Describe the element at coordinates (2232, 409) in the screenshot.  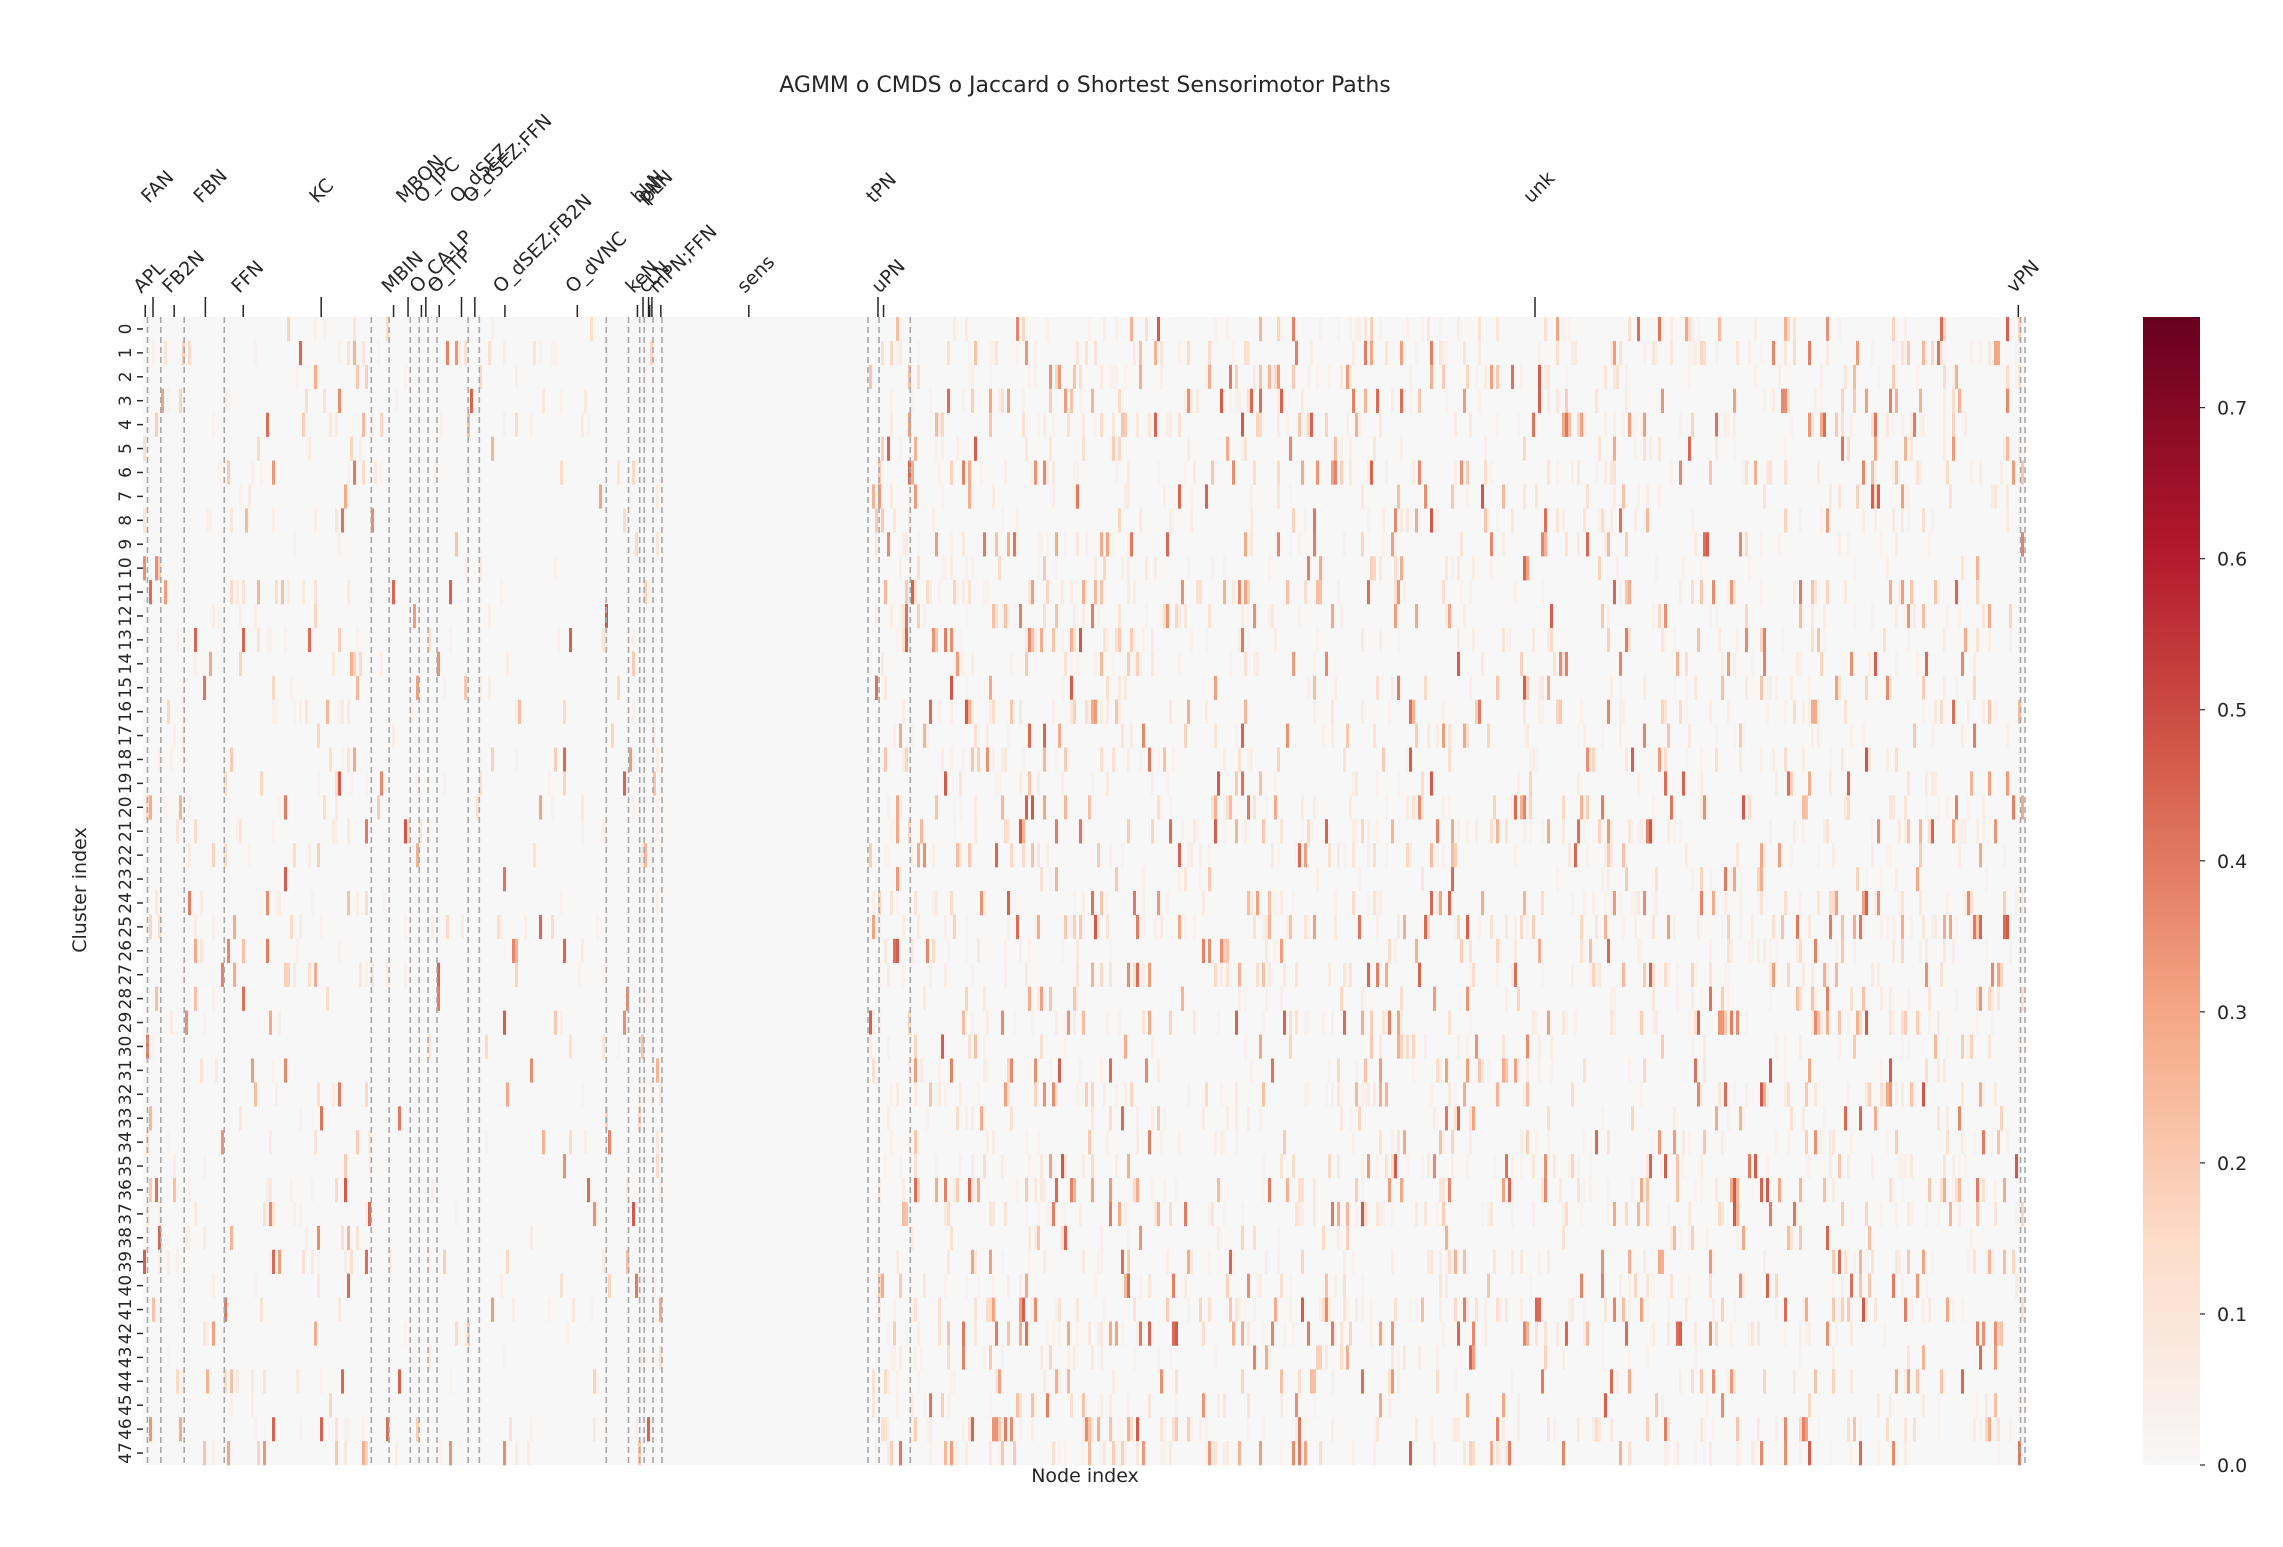
I see `colorbar-tick-label: 0.7` at that location.